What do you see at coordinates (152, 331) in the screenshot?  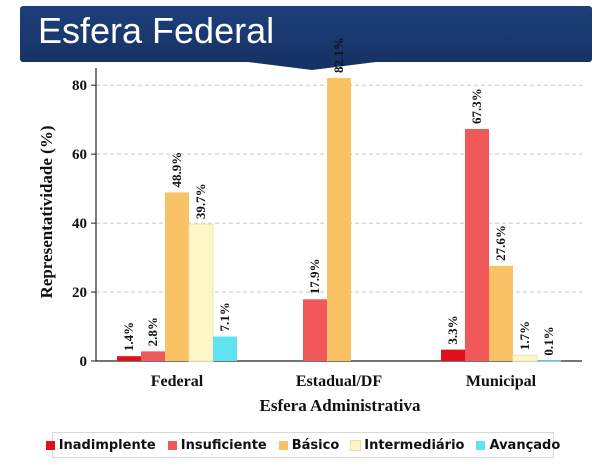 I see `data-label: 2.8%` at bounding box center [152, 331].